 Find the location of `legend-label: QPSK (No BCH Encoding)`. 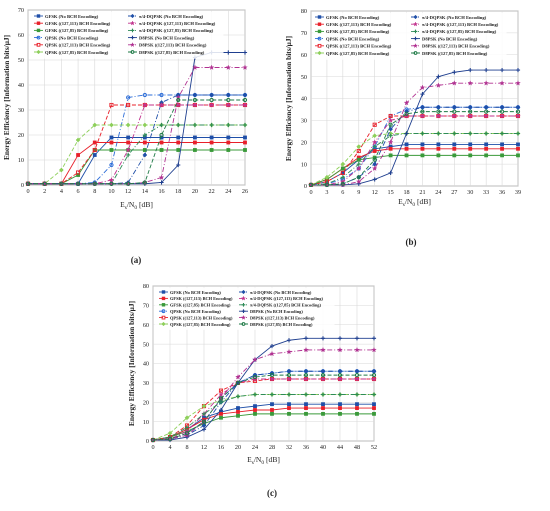

legend-label: QPSK (No BCH Encoding) is located at coordinates (195, 311).